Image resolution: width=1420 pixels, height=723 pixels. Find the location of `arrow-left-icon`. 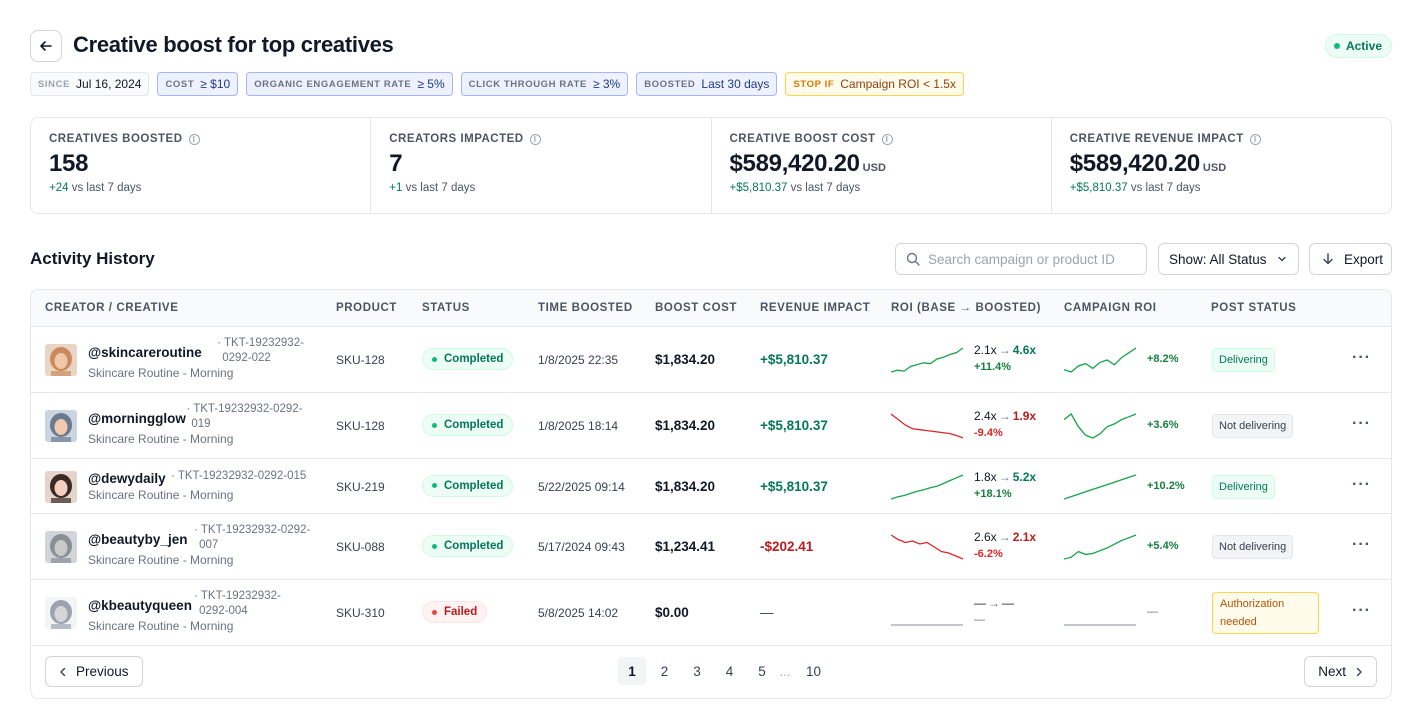

arrow-left-icon is located at coordinates (46, 46).